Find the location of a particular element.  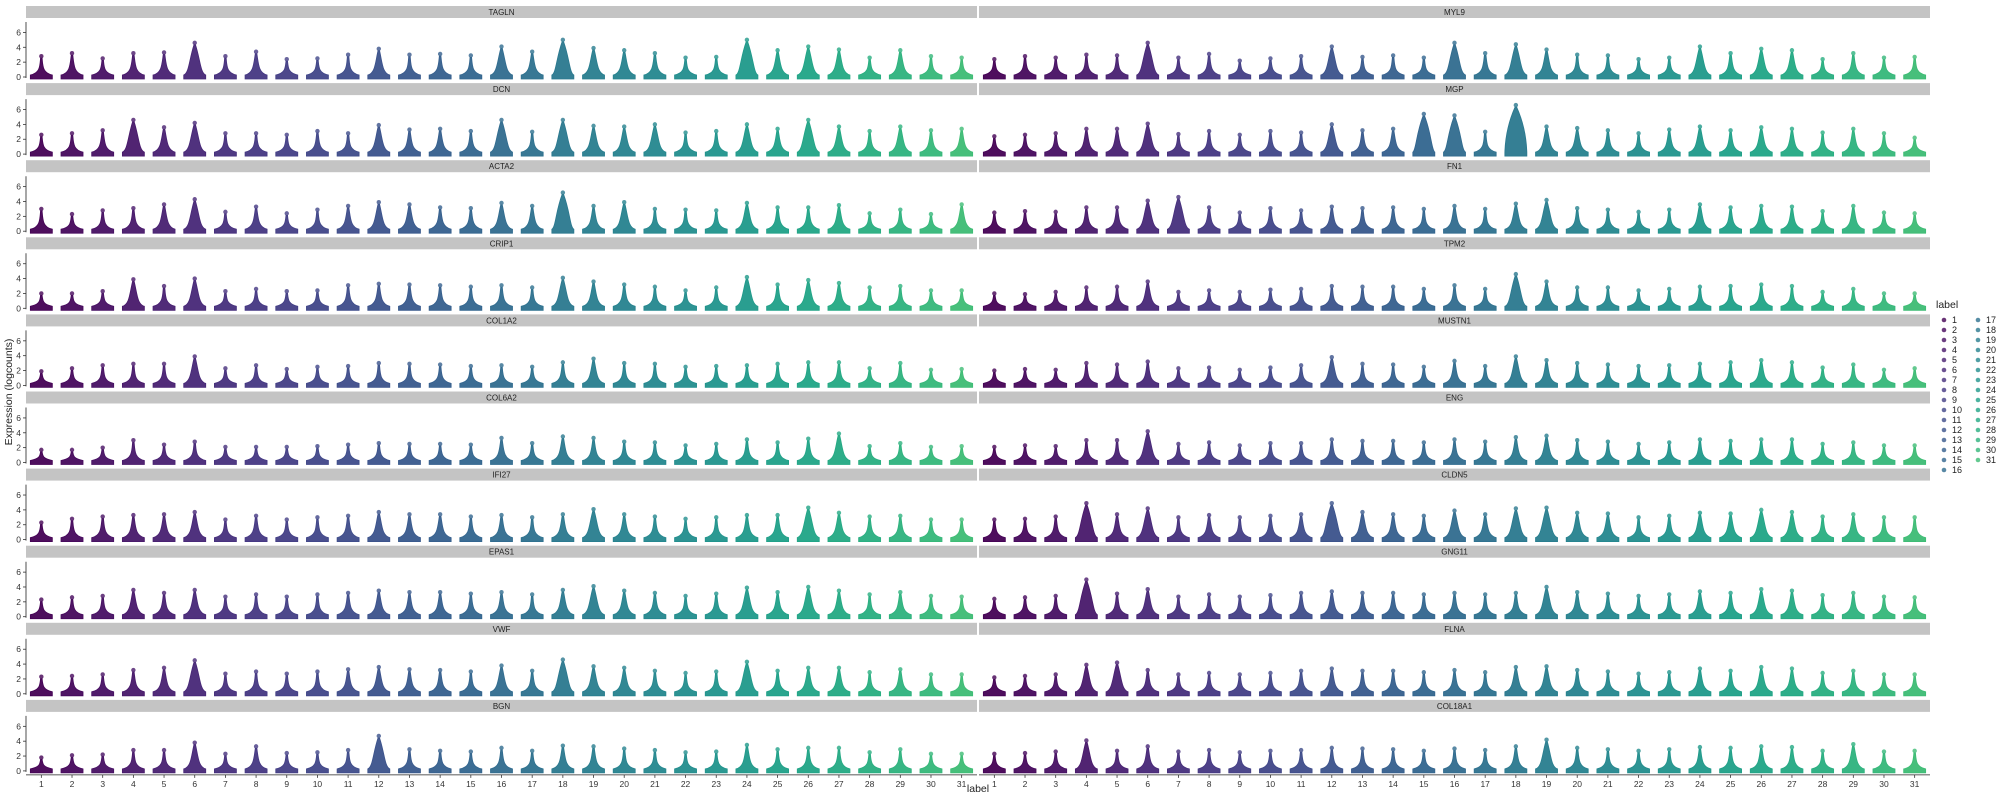

facet-panel: MGP is located at coordinates (1454, 120).